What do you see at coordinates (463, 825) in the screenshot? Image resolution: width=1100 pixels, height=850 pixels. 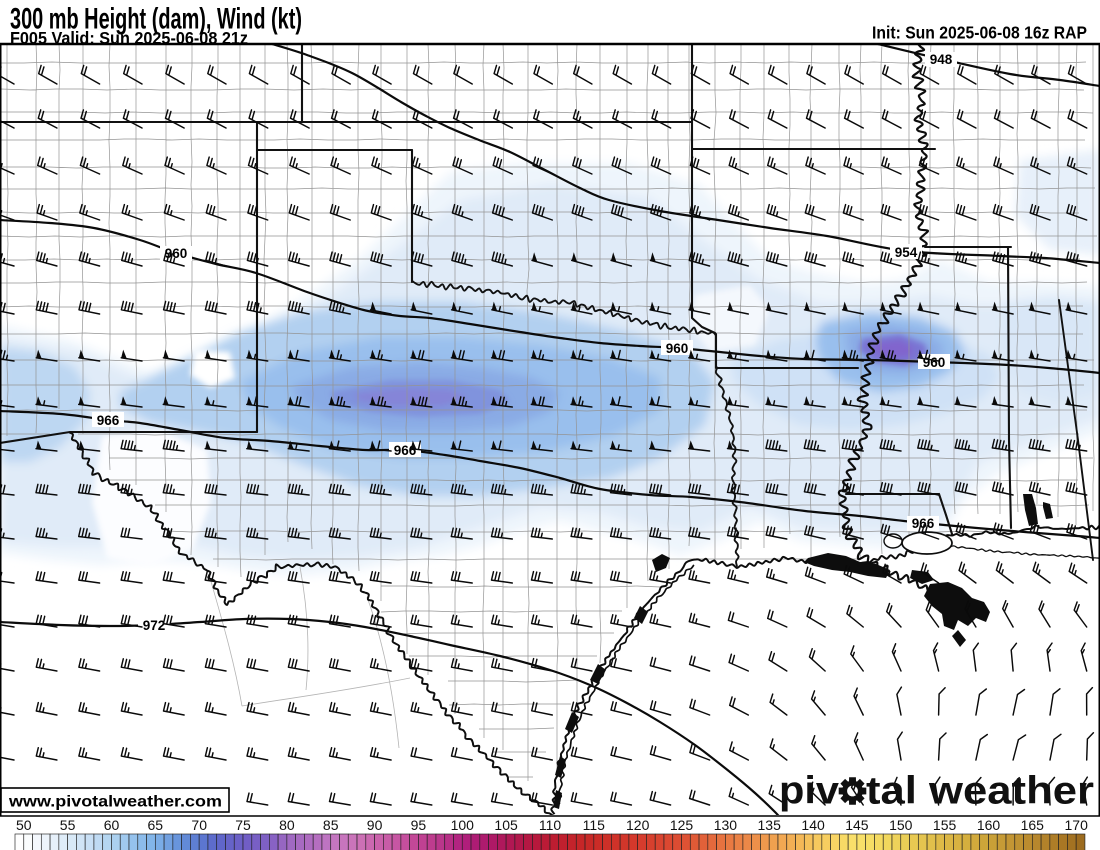 I see `svg-text: 100` at bounding box center [463, 825].